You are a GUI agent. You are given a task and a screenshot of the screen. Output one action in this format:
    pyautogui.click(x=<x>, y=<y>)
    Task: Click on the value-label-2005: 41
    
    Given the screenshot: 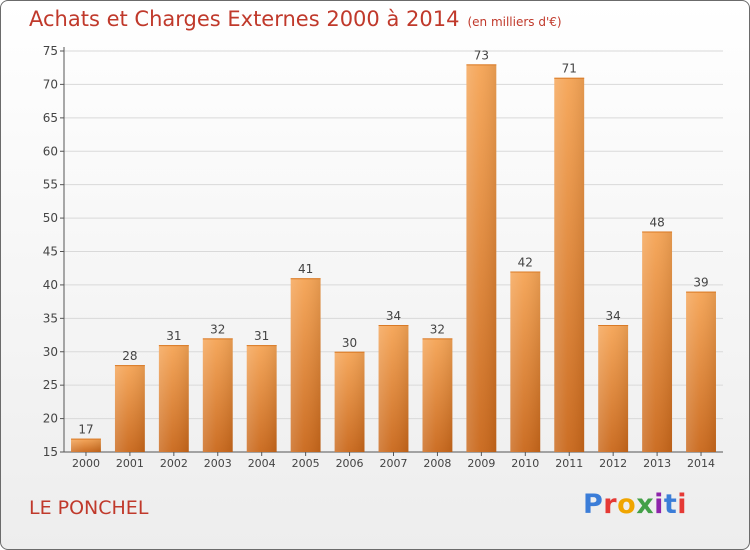 What is the action you would take?
    pyautogui.click(x=305, y=269)
    